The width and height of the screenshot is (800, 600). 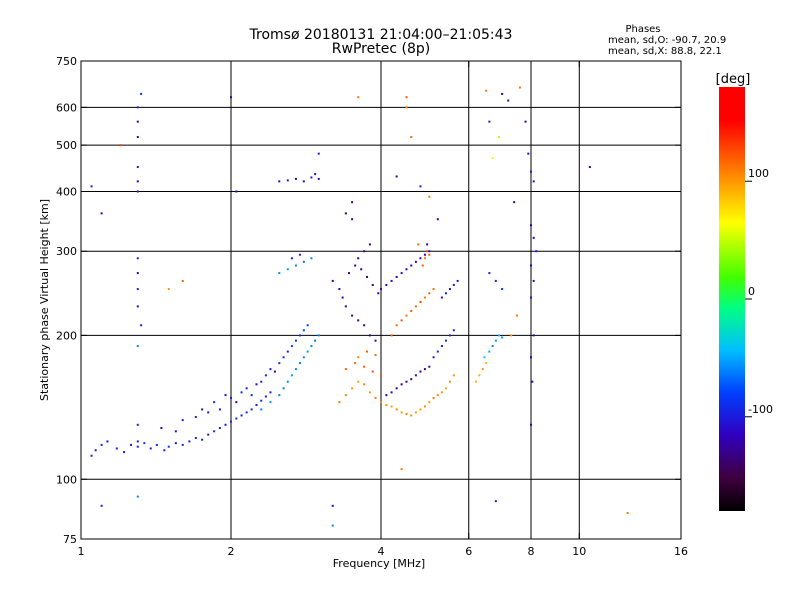 What do you see at coordinates (381, 49) in the screenshot?
I see `chart-subtitle: RwPretec (8p)` at bounding box center [381, 49].